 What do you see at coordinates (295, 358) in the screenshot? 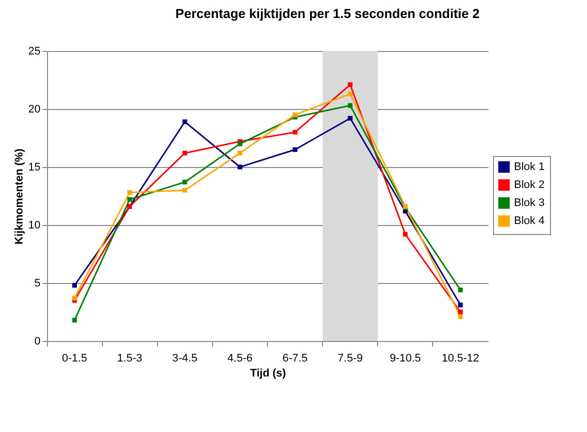
I see `x-tick-label: 6-7.5` at bounding box center [295, 358].